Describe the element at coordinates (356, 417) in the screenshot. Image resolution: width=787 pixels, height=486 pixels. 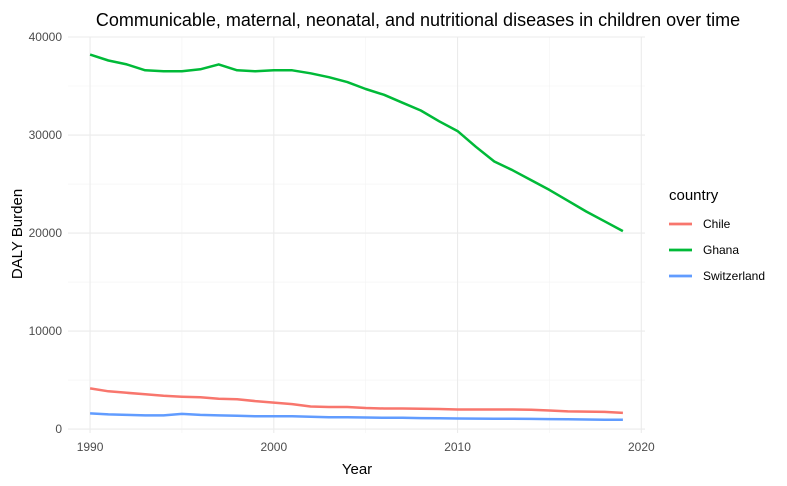
I see `series-line-switzerland` at that location.